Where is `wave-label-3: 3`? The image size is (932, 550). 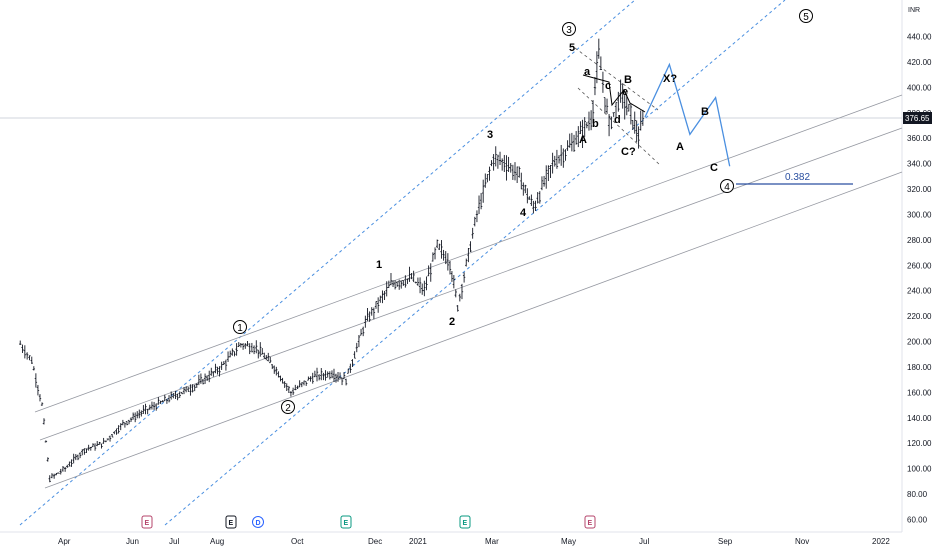 wave-label-3: 3 is located at coordinates (490, 135).